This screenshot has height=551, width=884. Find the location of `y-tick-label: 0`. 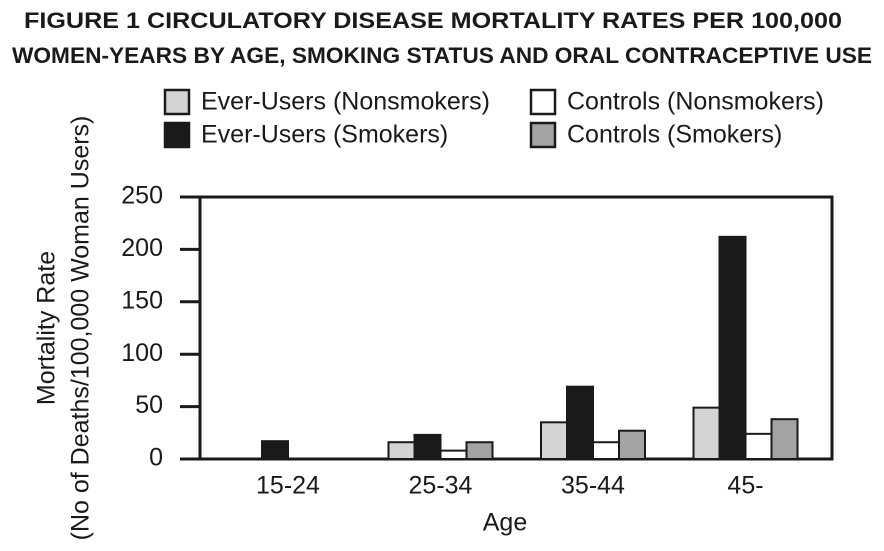

y-tick-label: 0 is located at coordinates (156, 458).